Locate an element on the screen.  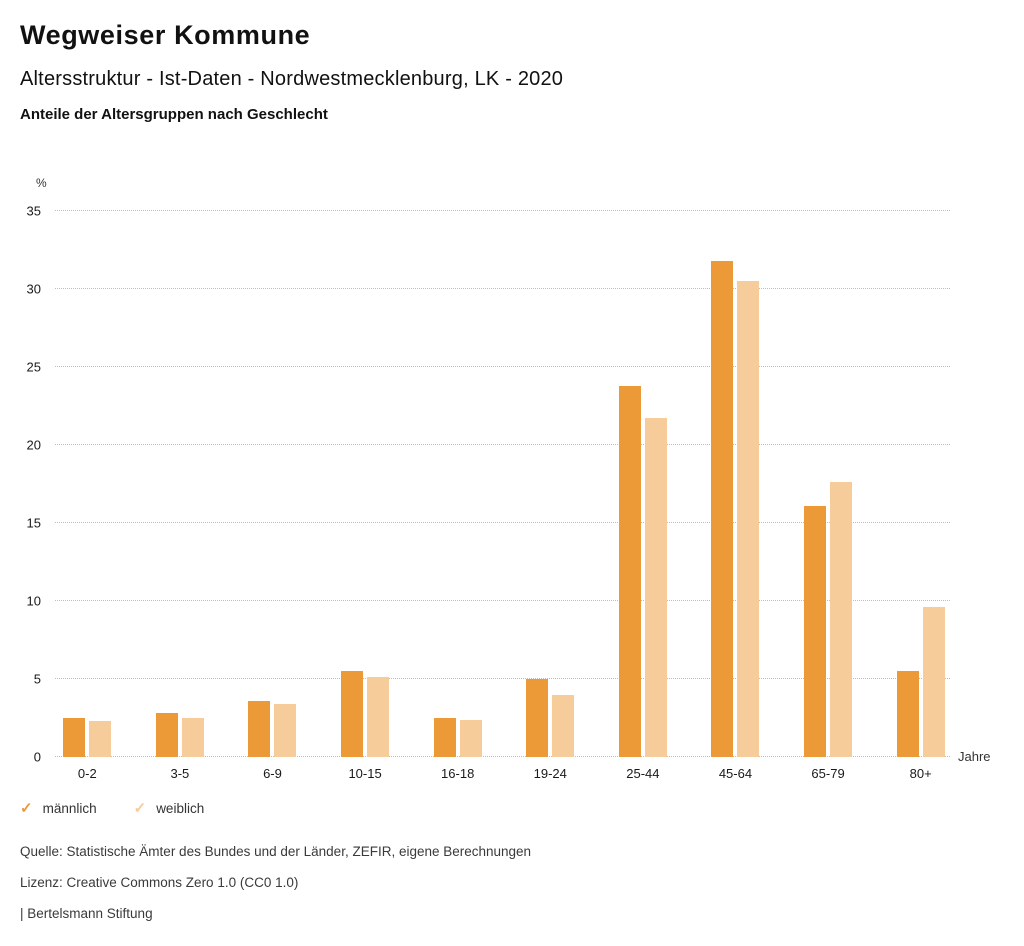
bar-group-45-64: 45-64 is located at coordinates (735, 496).